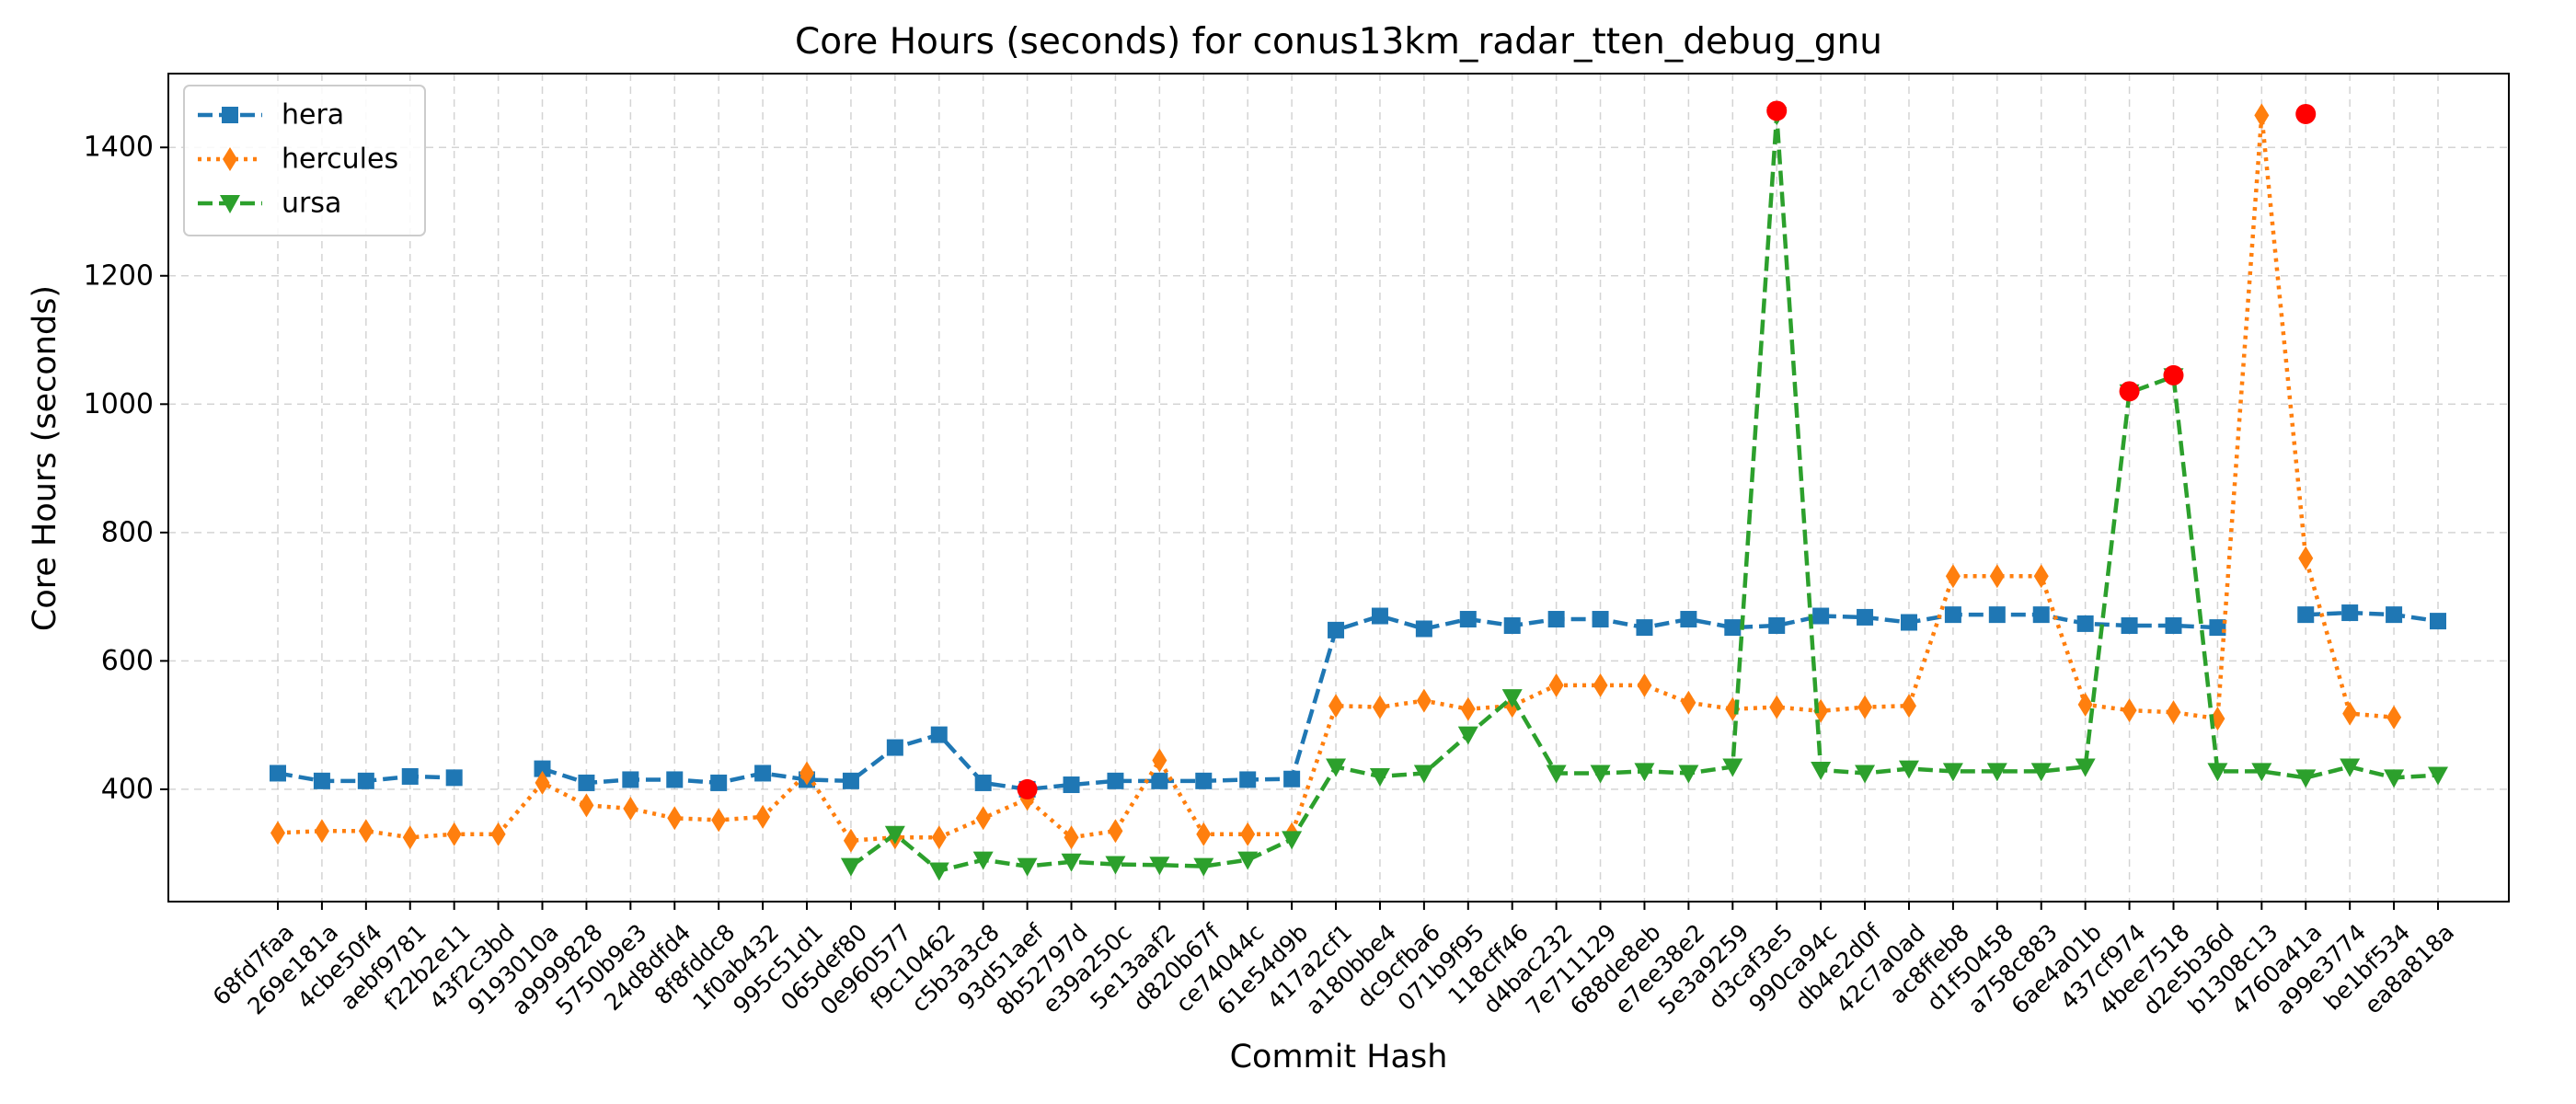 The width and height of the screenshot is (2576, 1104). I want to click on y-tick-label: 600, so click(127, 661).